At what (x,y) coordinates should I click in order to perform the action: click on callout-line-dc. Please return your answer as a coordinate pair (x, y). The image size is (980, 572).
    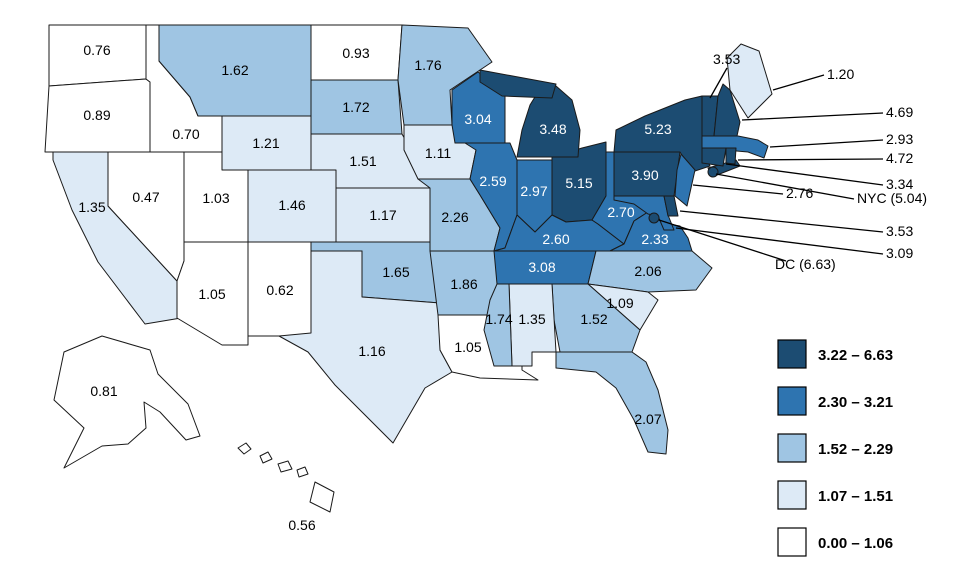
    Looking at the image, I should click on (722, 240).